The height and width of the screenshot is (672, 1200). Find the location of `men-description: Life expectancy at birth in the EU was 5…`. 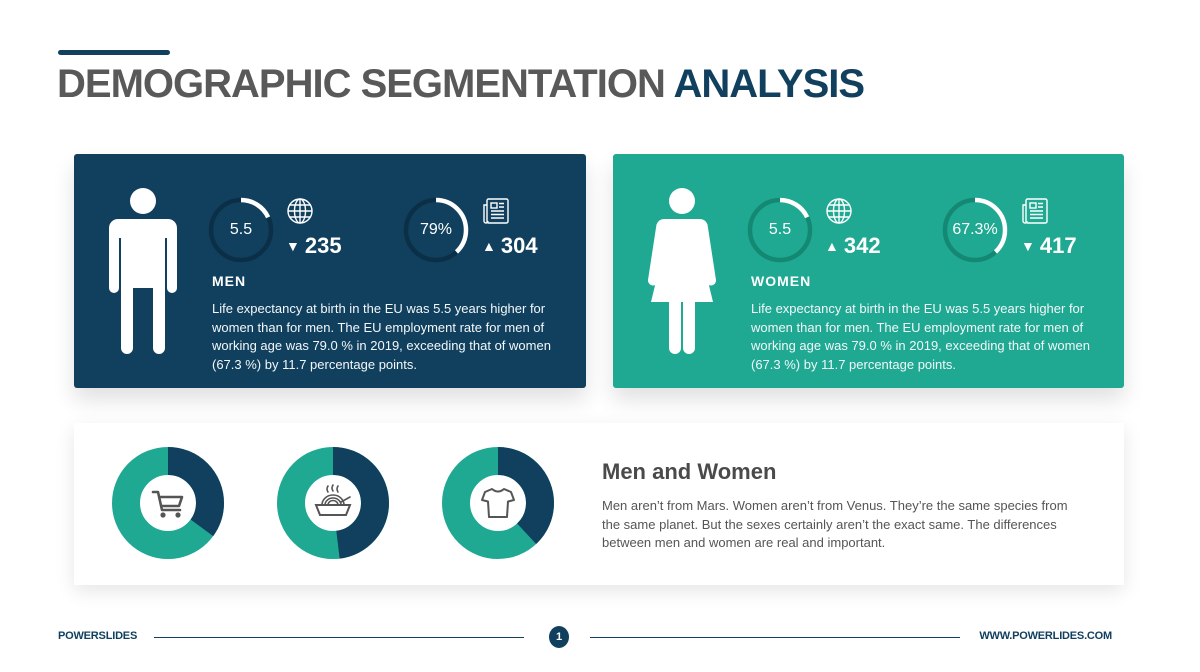

men-description: Life expectancy at birth in the EU was 5… is located at coordinates (381, 336).